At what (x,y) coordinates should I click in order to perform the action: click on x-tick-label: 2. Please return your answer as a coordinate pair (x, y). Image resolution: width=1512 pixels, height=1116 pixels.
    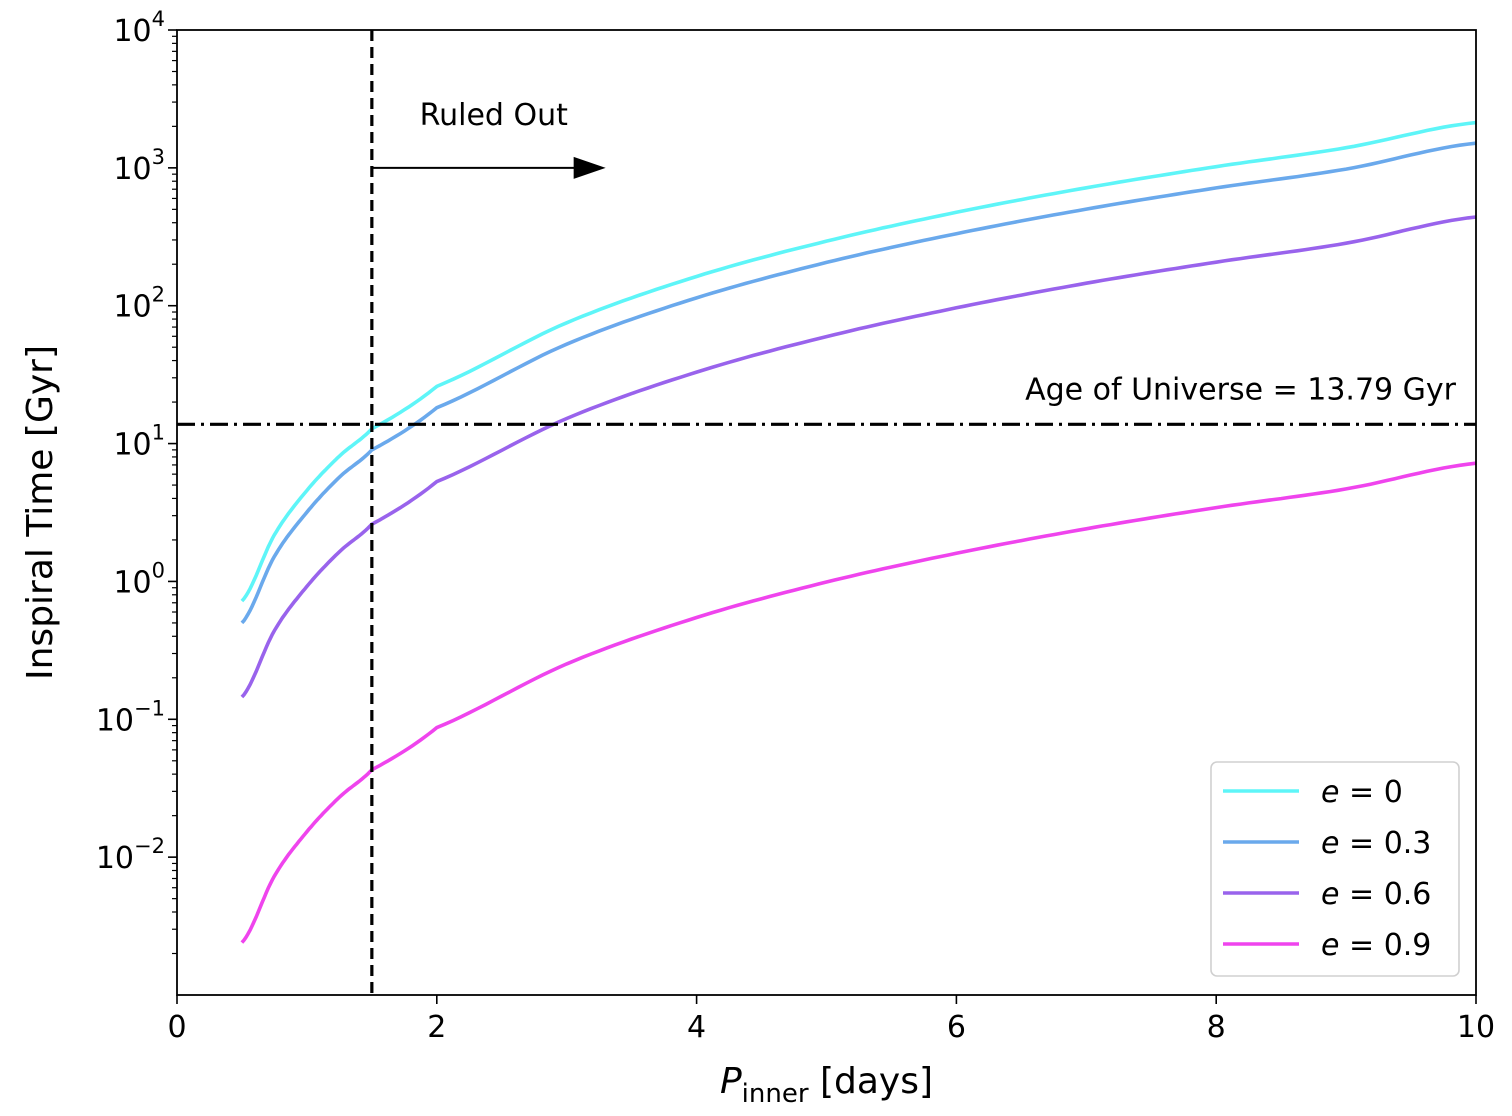
    Looking at the image, I should click on (436, 1027).